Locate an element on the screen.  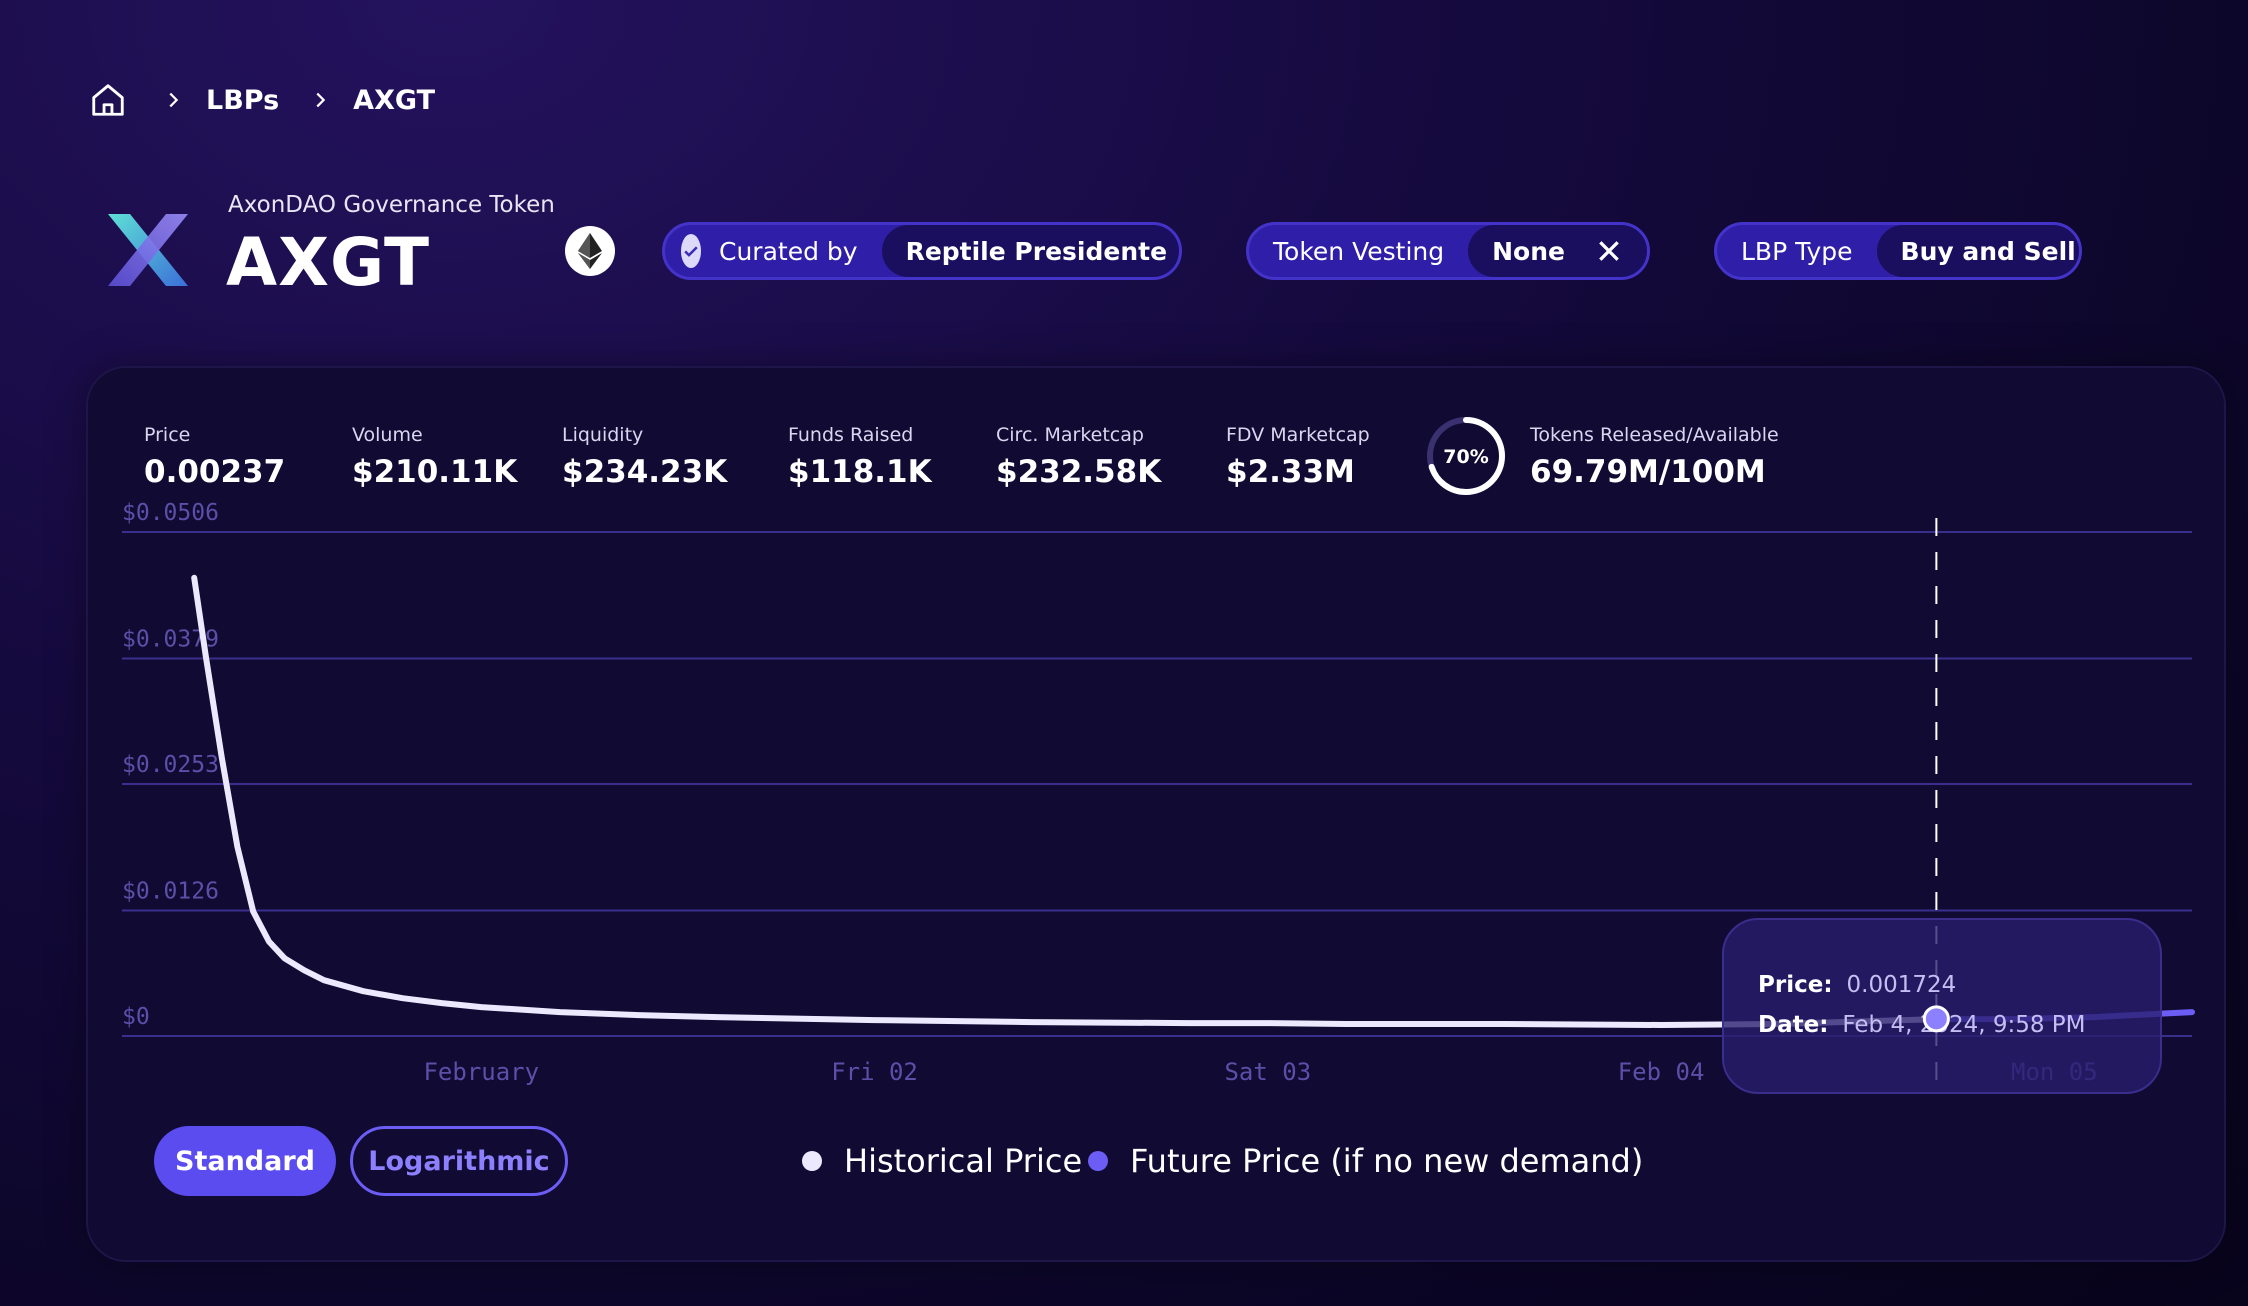
curated-badge: Curated by Reptile Presidente is located at coordinates (922, 251).